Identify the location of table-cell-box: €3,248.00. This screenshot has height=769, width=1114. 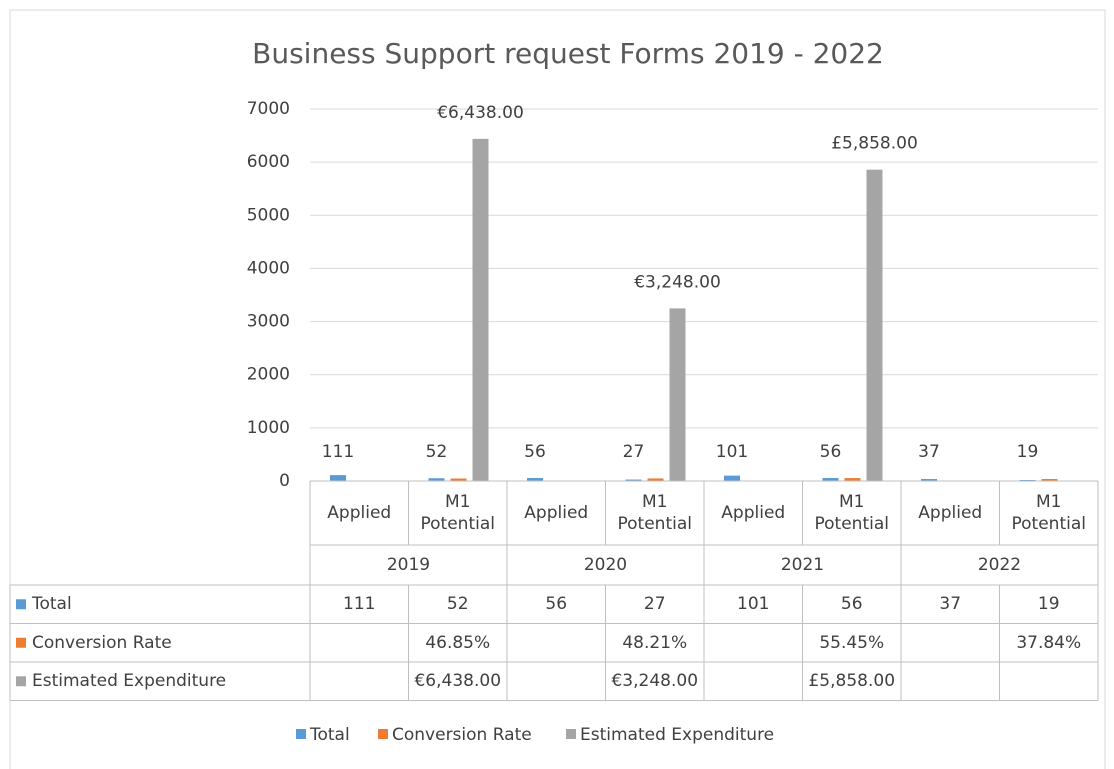
(655, 681).